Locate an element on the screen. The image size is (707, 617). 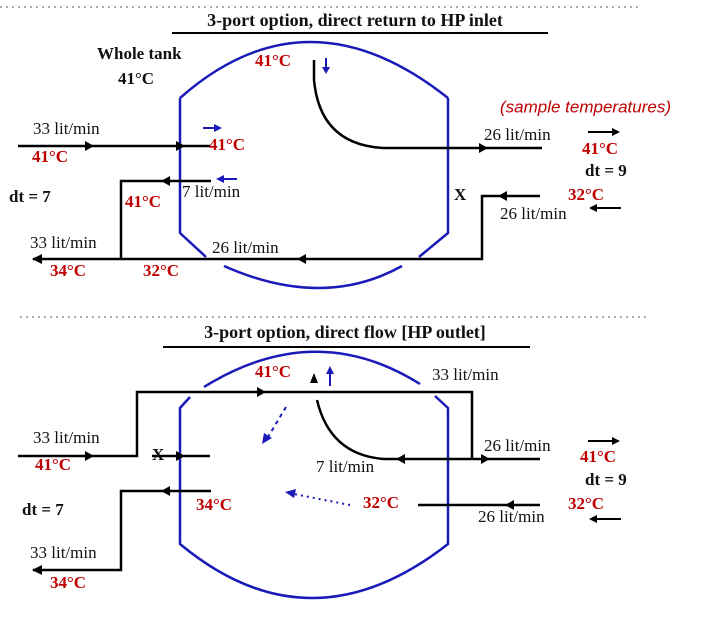
tank-right-wall is located at coordinates (434, 178).